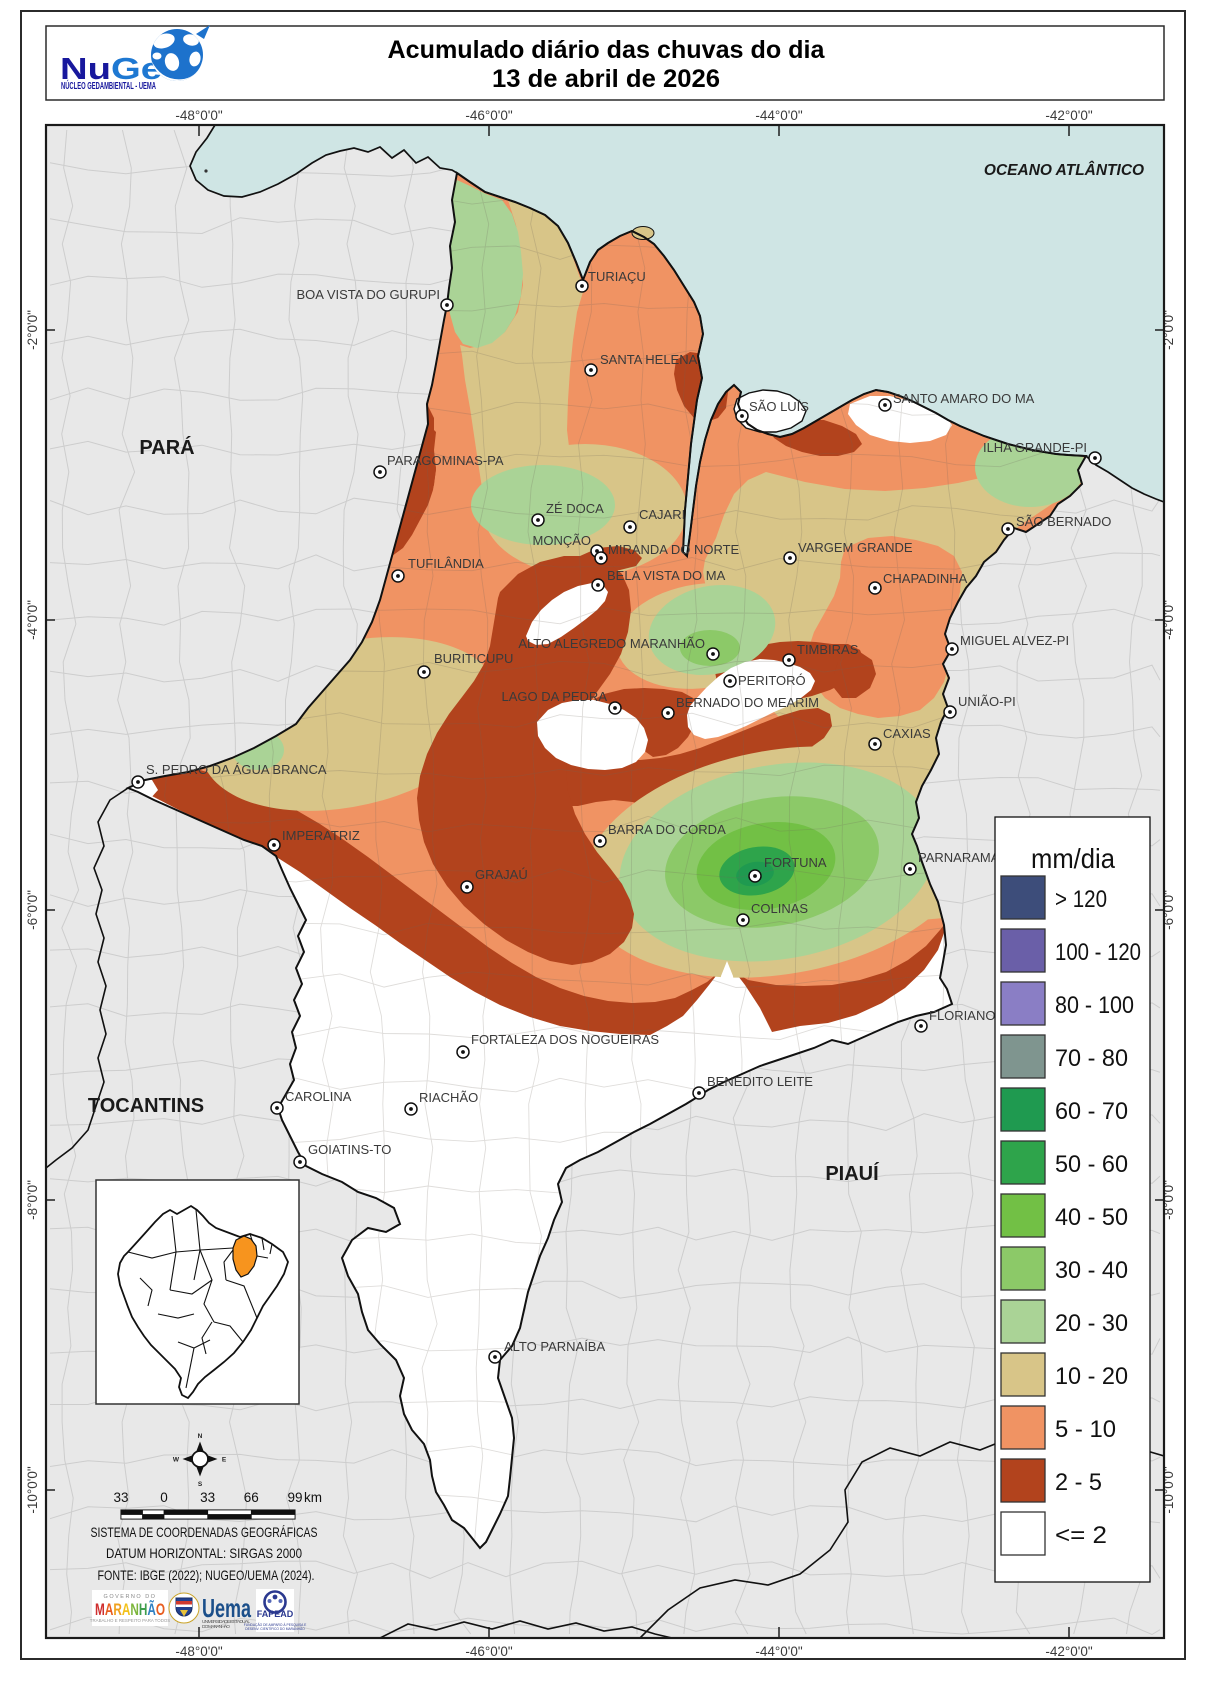  I want to click on svg-text: UNIÃO-PI, so click(987, 701).